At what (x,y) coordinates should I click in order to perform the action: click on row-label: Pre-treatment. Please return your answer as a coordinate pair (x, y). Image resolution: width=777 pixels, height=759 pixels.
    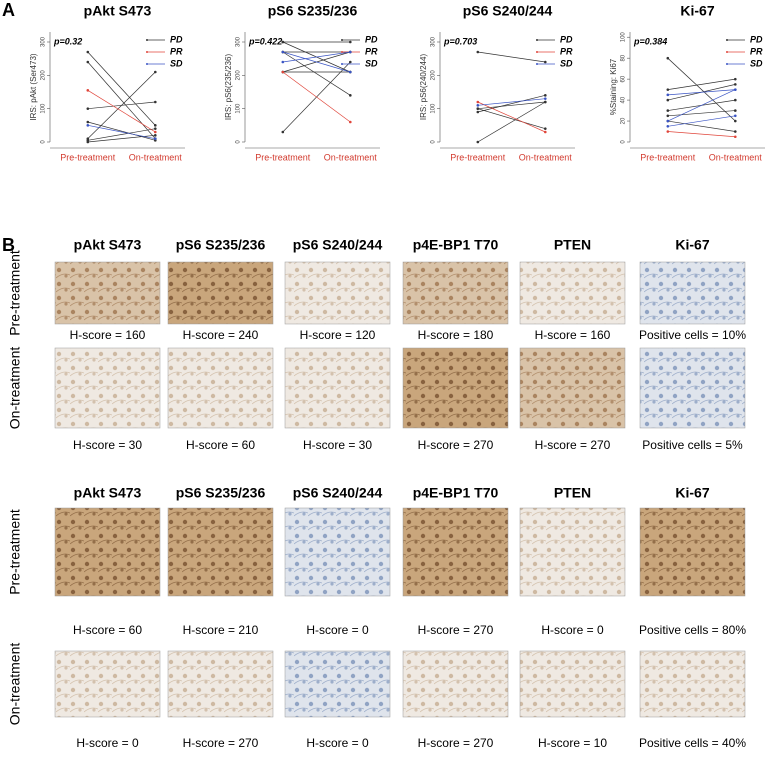
    Looking at the image, I should click on (15, 293).